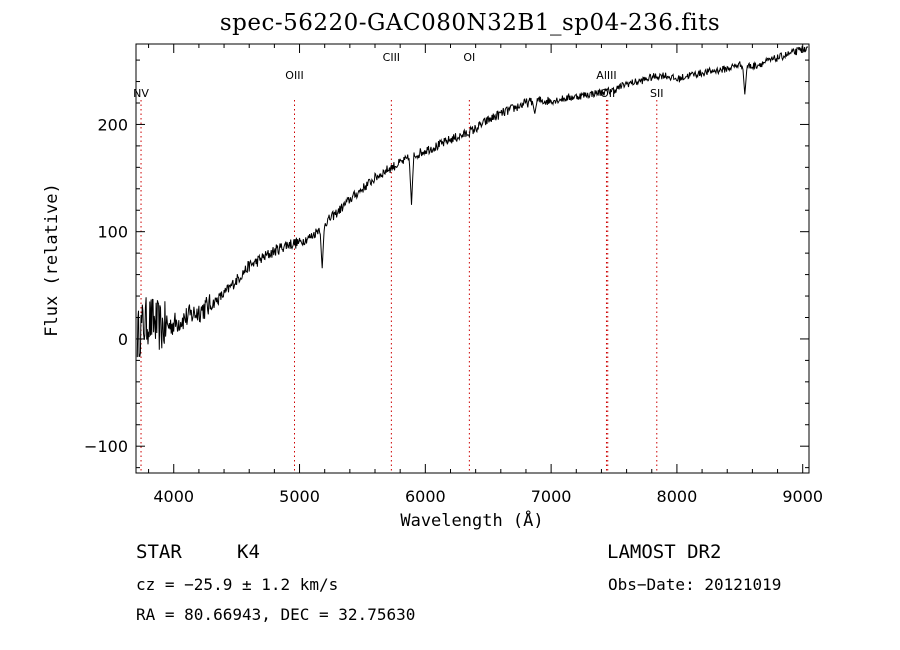  Describe the element at coordinates (237, 584) in the screenshot. I see `redshift-velocity: cz = −25.9 ± 1.2 km/s` at that location.